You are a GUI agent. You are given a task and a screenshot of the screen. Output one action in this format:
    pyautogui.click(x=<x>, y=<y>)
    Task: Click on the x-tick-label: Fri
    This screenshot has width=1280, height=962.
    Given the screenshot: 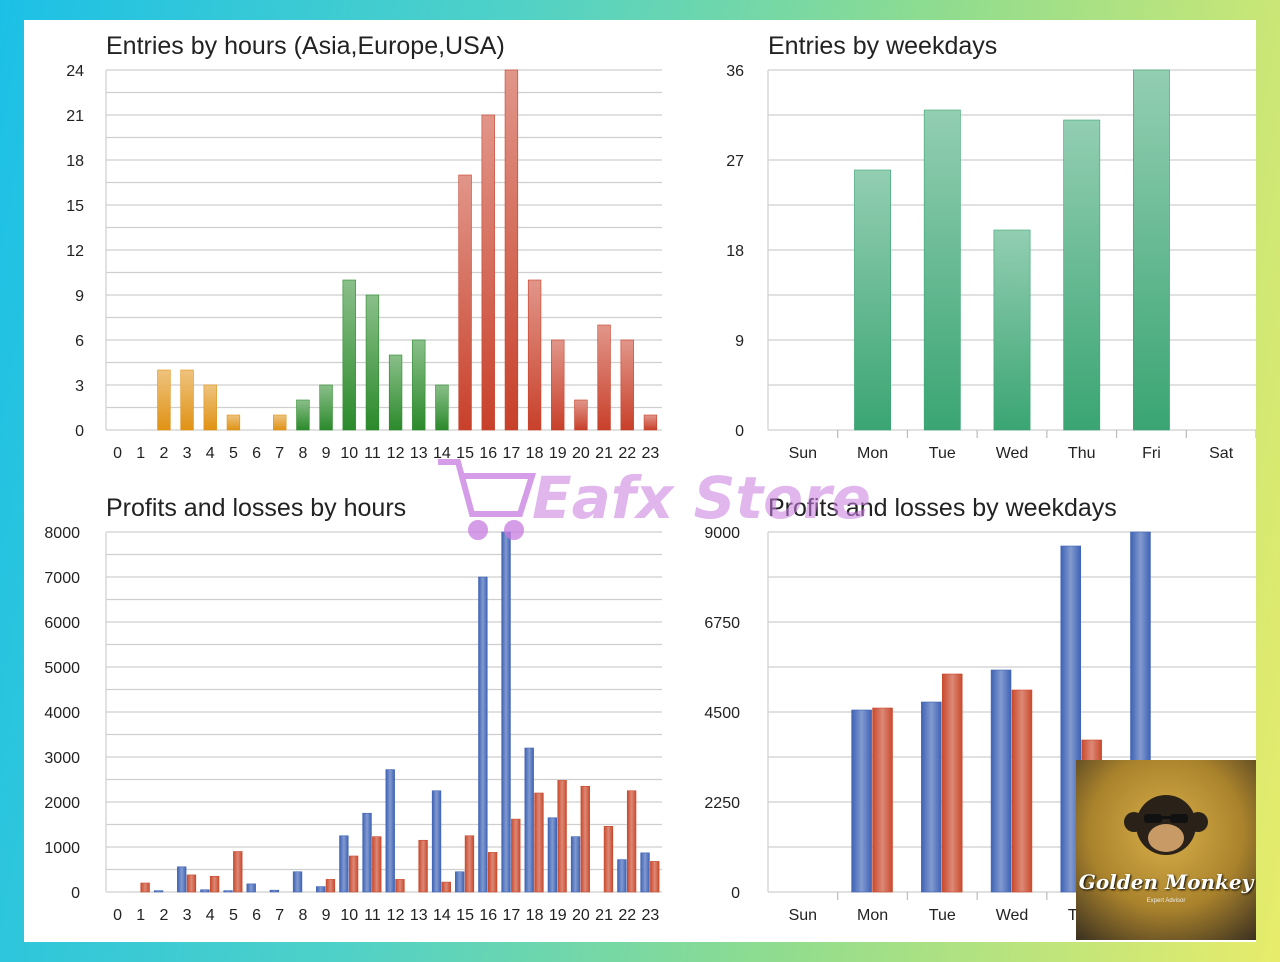 What is the action you would take?
    pyautogui.click(x=1151, y=453)
    